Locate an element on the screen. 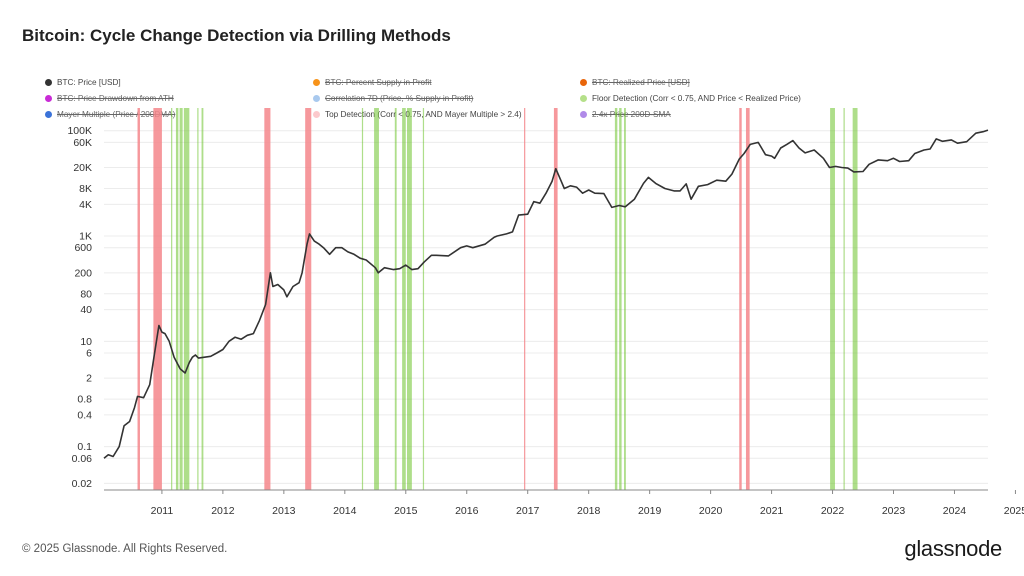  y-tick-label: 20K is located at coordinates (82, 168).